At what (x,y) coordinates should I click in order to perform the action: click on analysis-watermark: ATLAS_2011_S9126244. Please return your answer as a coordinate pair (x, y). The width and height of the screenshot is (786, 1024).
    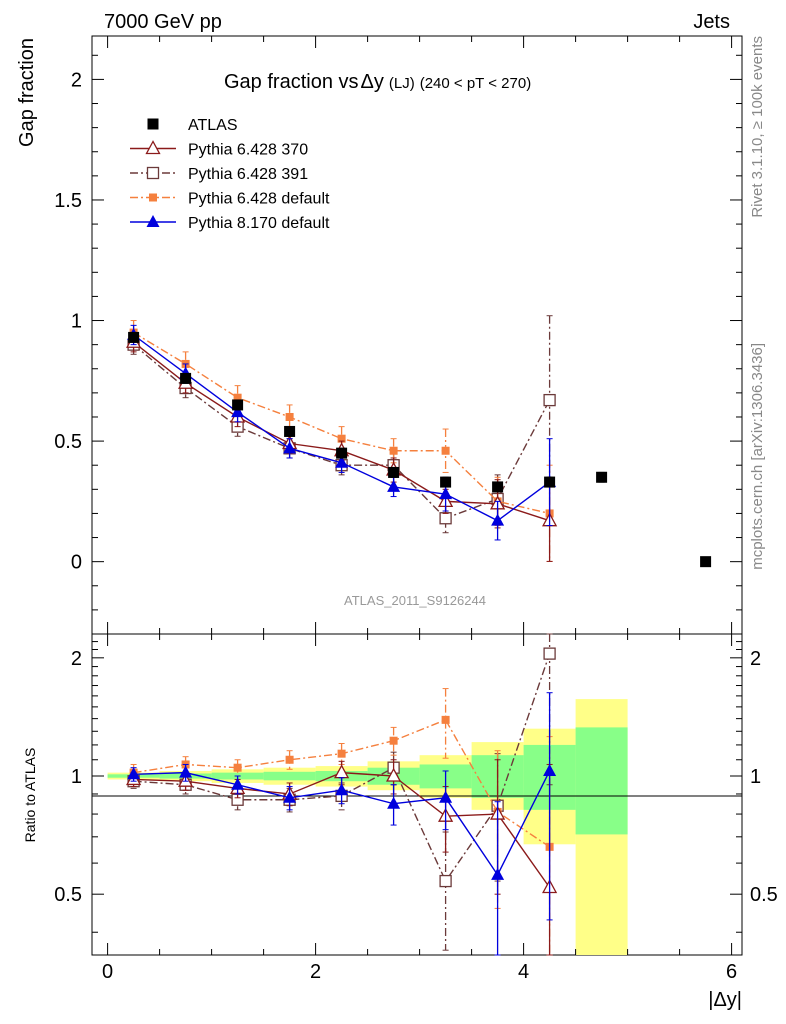
    Looking at the image, I should click on (415, 600).